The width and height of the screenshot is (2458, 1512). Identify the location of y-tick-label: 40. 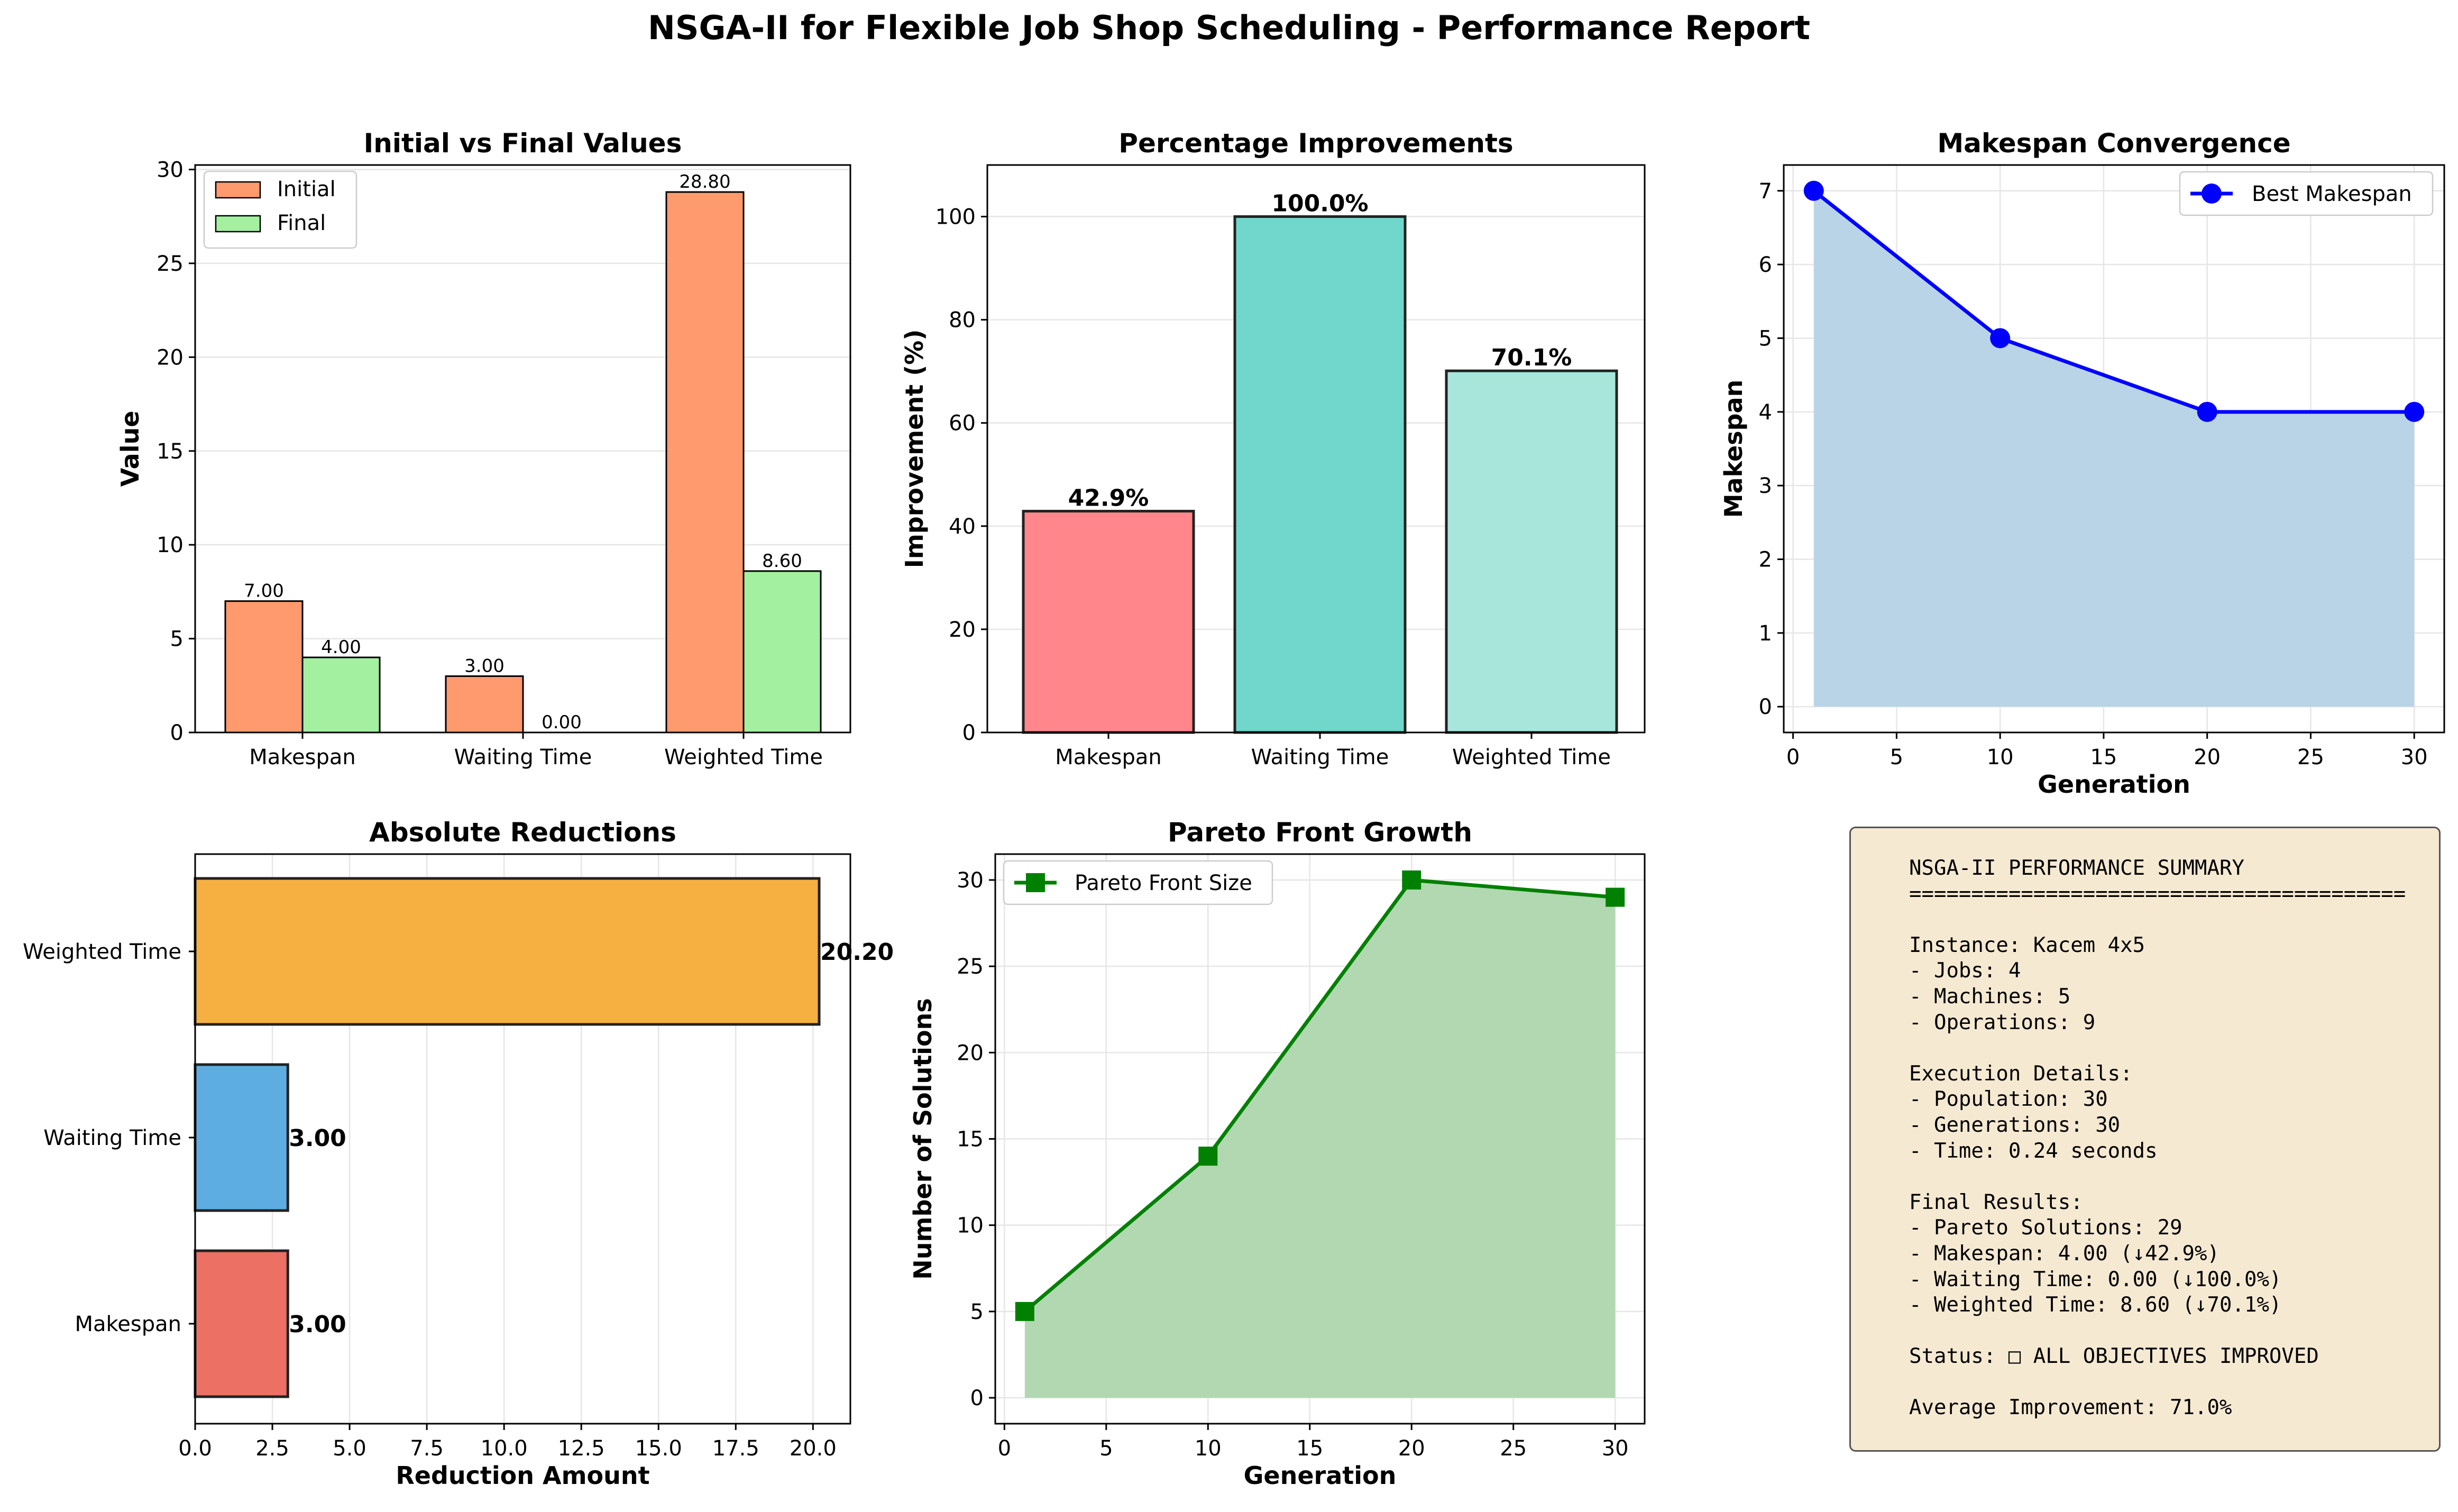
(962, 527).